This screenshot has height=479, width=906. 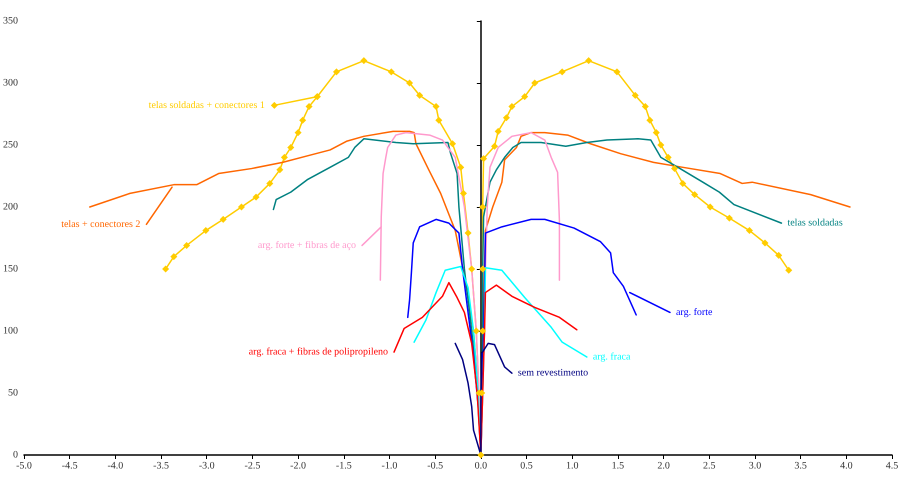 I want to click on y-tick-label: 350, so click(x=10, y=21).